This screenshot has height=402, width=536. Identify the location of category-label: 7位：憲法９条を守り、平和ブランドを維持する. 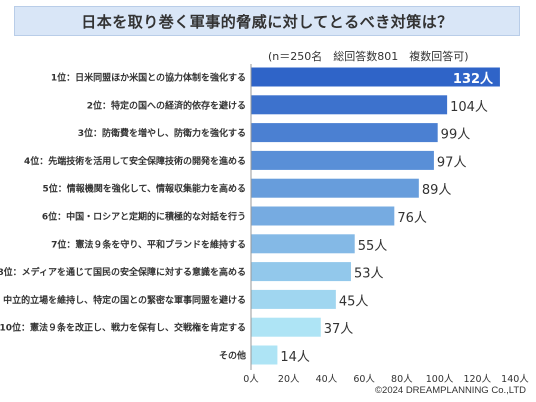
(148, 244).